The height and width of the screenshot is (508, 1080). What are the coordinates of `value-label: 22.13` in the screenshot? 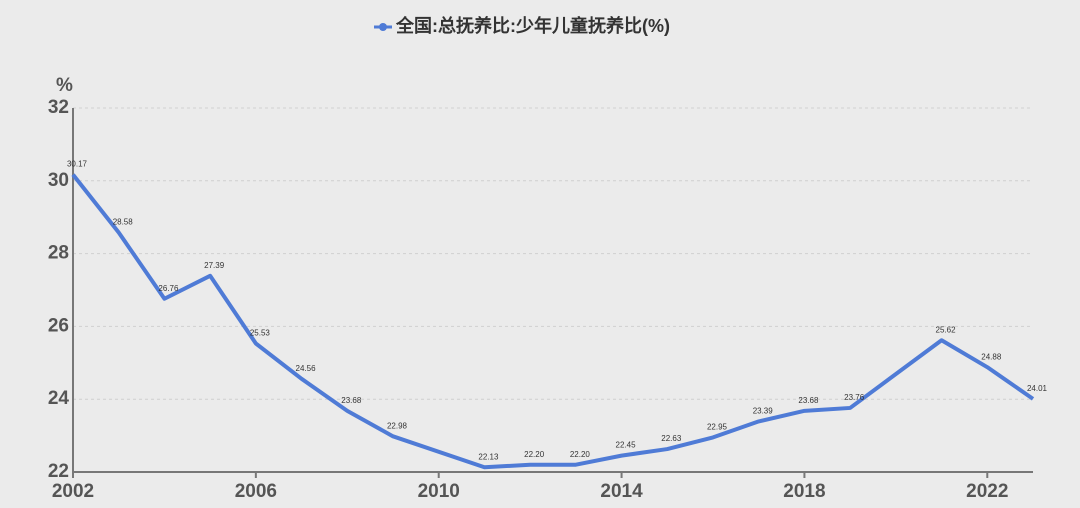 It's located at (488, 456).